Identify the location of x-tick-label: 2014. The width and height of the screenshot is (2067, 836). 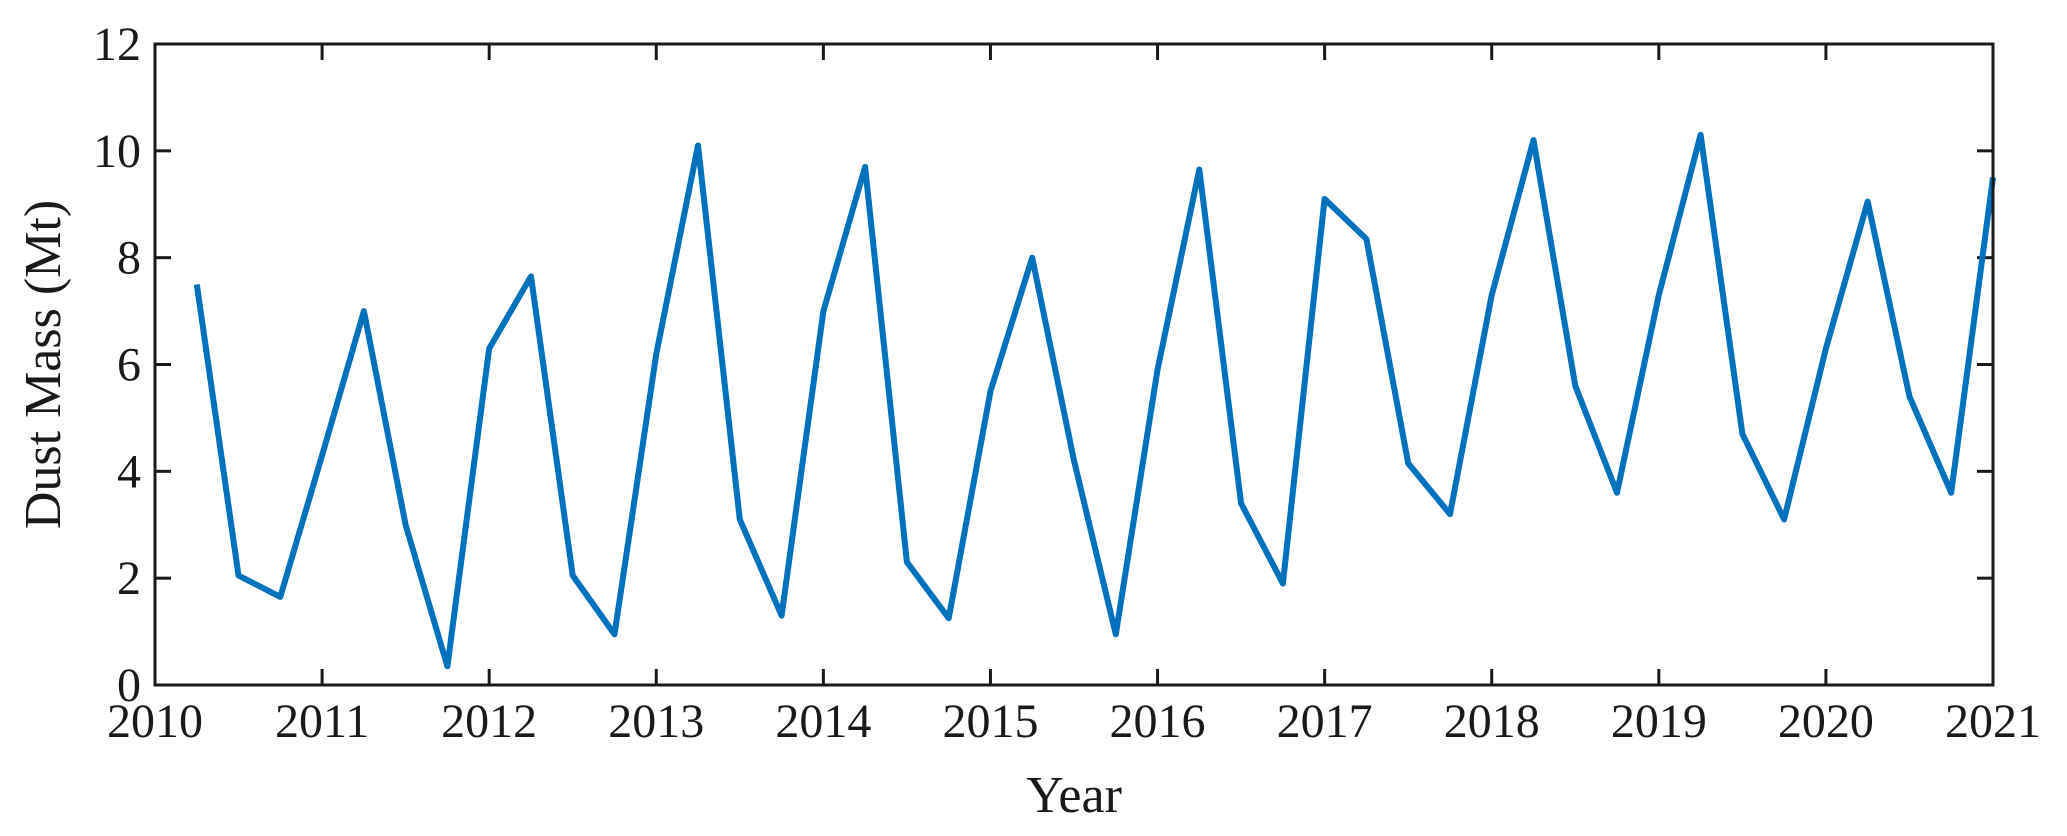
(823, 721).